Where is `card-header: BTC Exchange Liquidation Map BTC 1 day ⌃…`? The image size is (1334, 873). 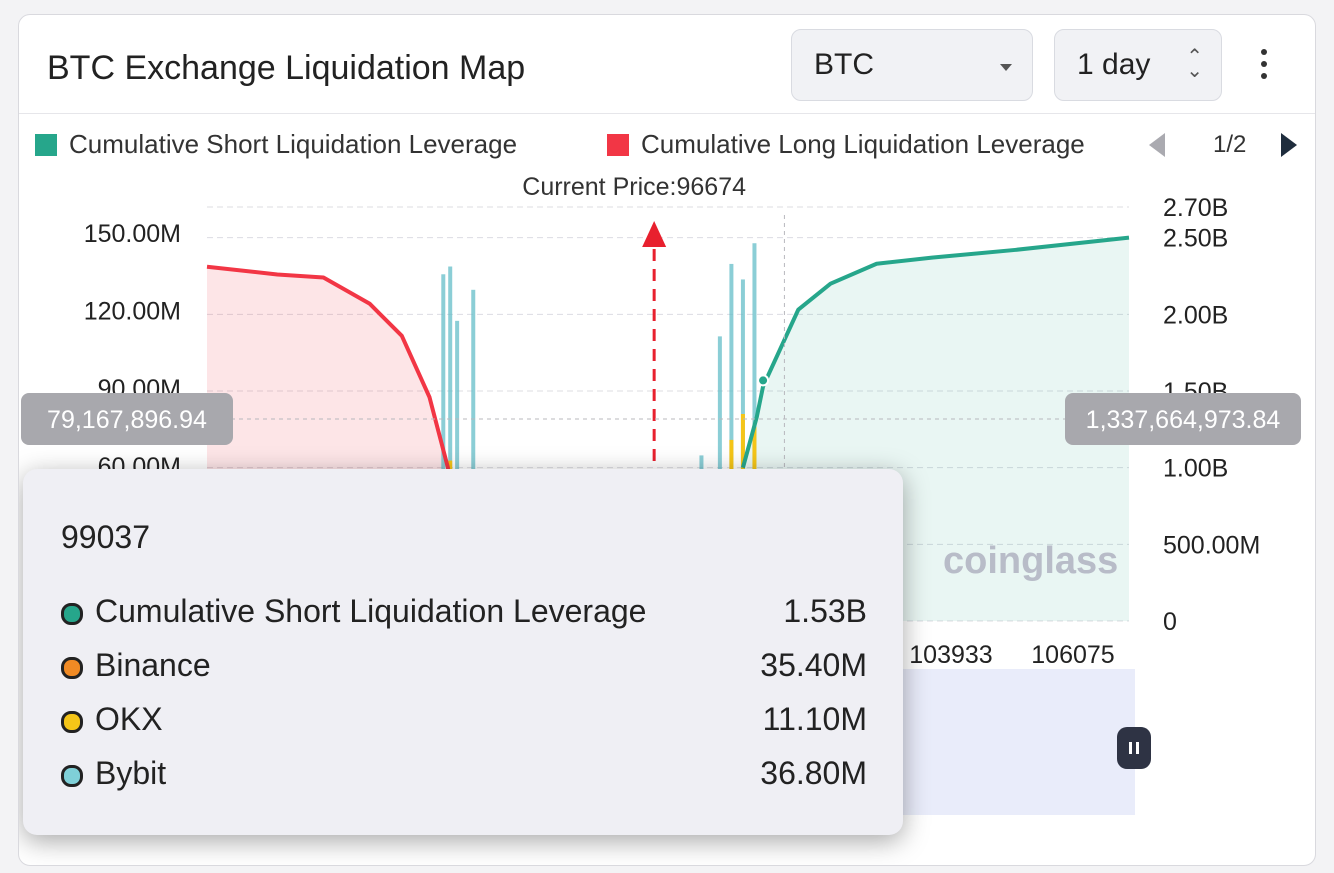
card-header: BTC Exchange Liquidation Map BTC 1 day ⌃… is located at coordinates (667, 64).